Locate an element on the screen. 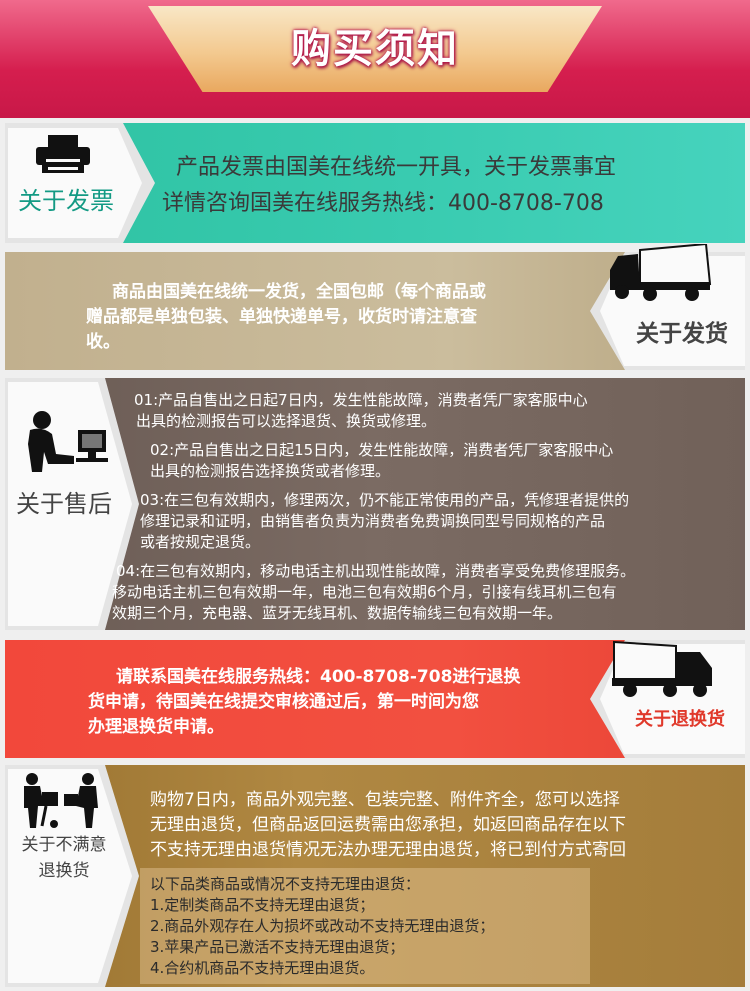 The image size is (750, 991). invoice-strip is located at coordinates (434, 183).